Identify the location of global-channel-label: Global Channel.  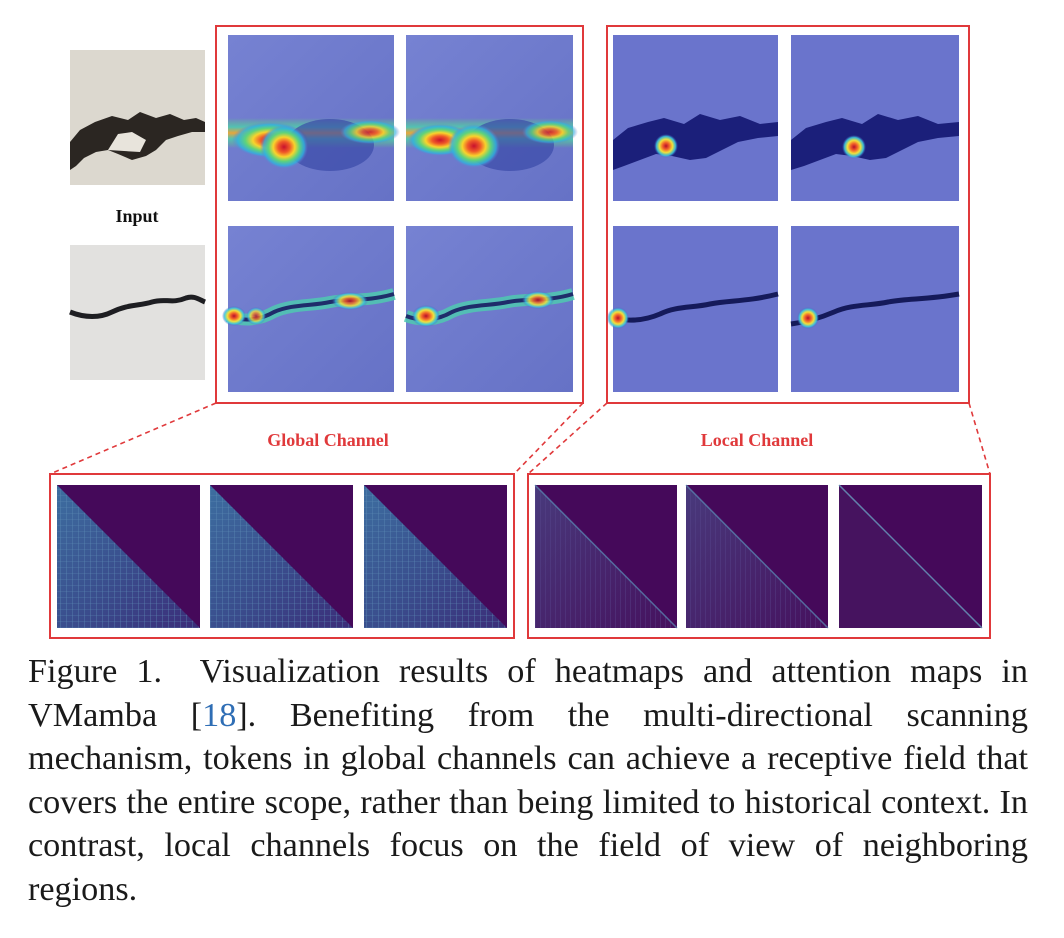
(328, 440).